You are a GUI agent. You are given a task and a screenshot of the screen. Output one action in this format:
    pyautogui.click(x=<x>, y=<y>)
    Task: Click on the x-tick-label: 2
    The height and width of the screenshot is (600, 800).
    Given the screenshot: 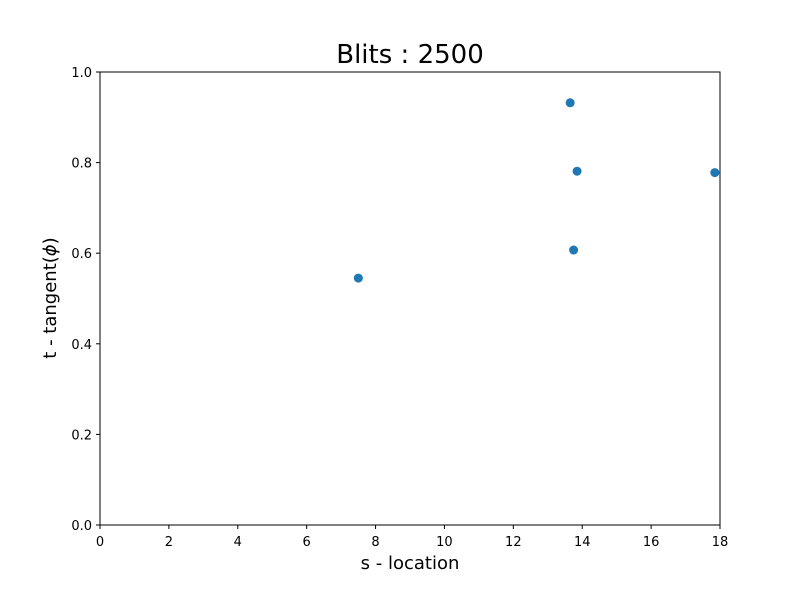 What is the action you would take?
    pyautogui.click(x=169, y=542)
    